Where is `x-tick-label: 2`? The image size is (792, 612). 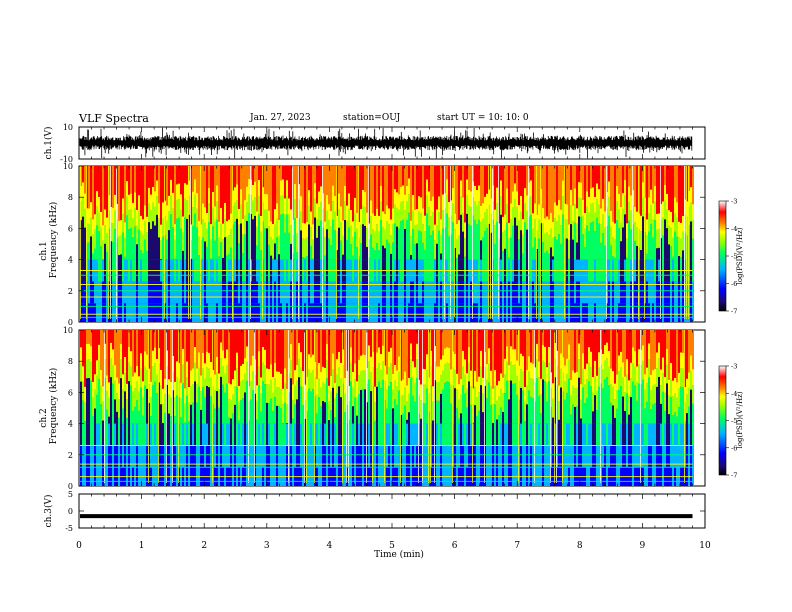 x-tick-label: 2 is located at coordinates (204, 546).